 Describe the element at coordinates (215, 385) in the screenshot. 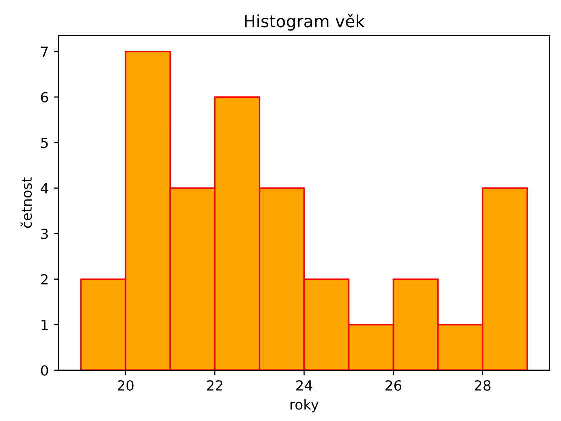

I see `x-tick-label: 22` at that location.